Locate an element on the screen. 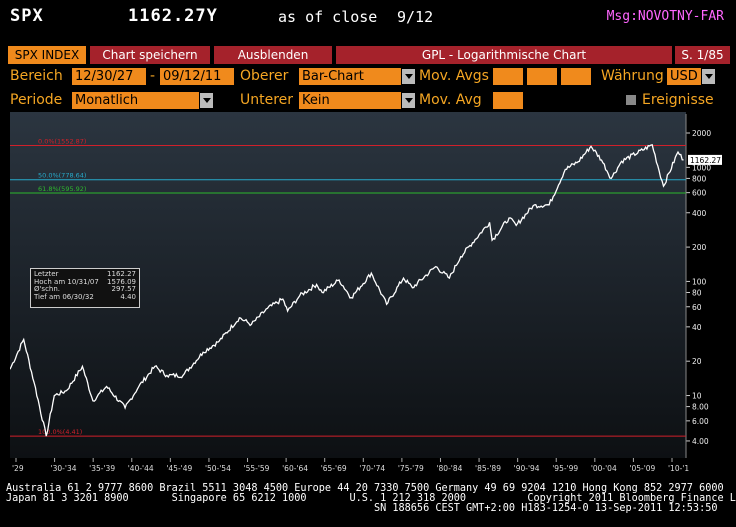 This screenshot has height=527, width=736. mov-avgs-label: Mov. Avgs is located at coordinates (454, 76).